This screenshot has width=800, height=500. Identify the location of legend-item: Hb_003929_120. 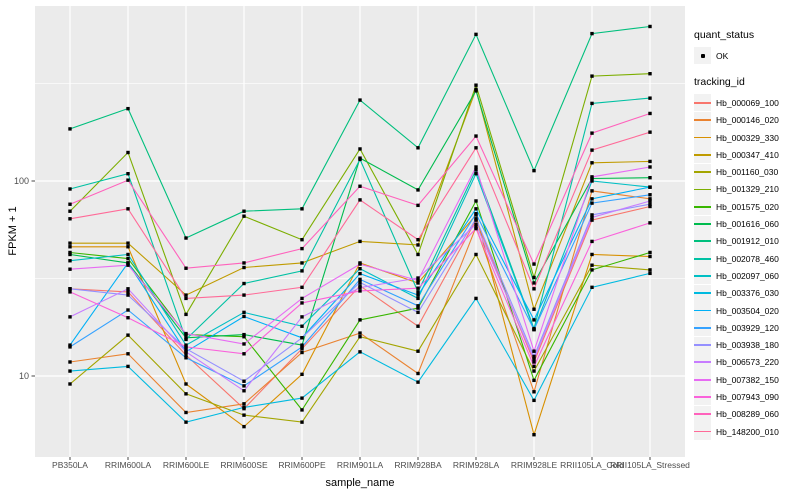
(747, 328).